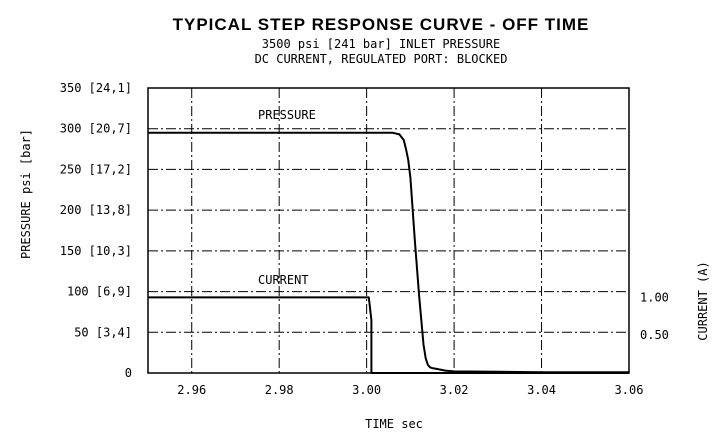  What do you see at coordinates (388, 335) in the screenshot?
I see `series-line-current` at bounding box center [388, 335].